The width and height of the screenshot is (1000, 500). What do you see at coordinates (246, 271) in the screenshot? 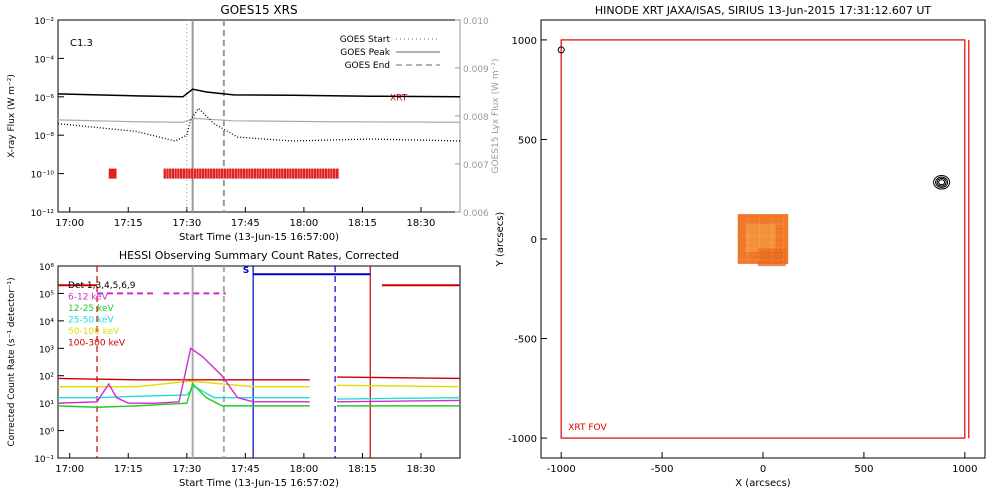
I see `hessi-saa-label: S` at bounding box center [246, 271].